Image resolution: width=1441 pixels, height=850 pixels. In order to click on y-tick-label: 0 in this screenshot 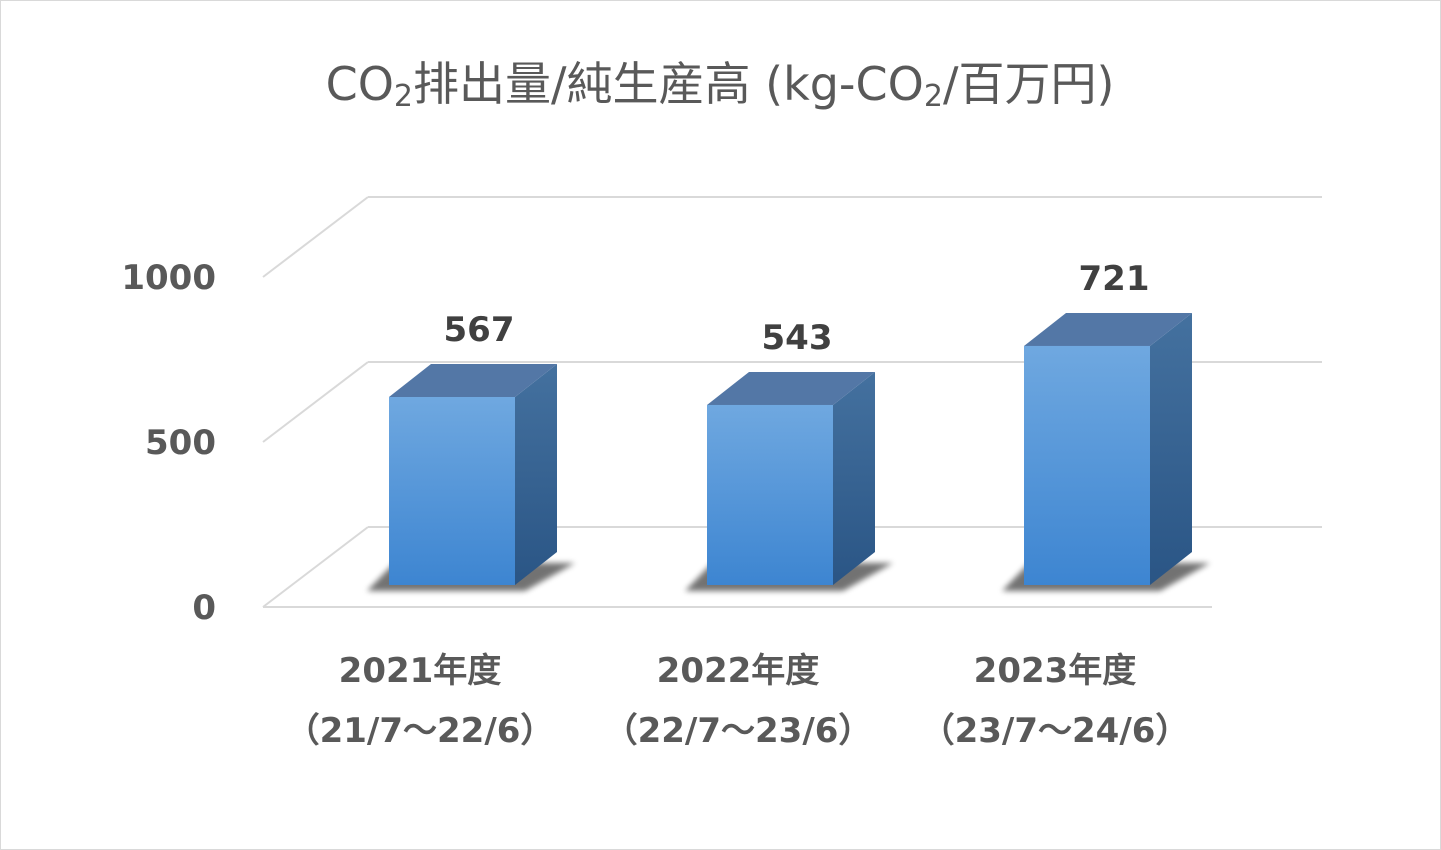, I will do `click(204, 608)`.